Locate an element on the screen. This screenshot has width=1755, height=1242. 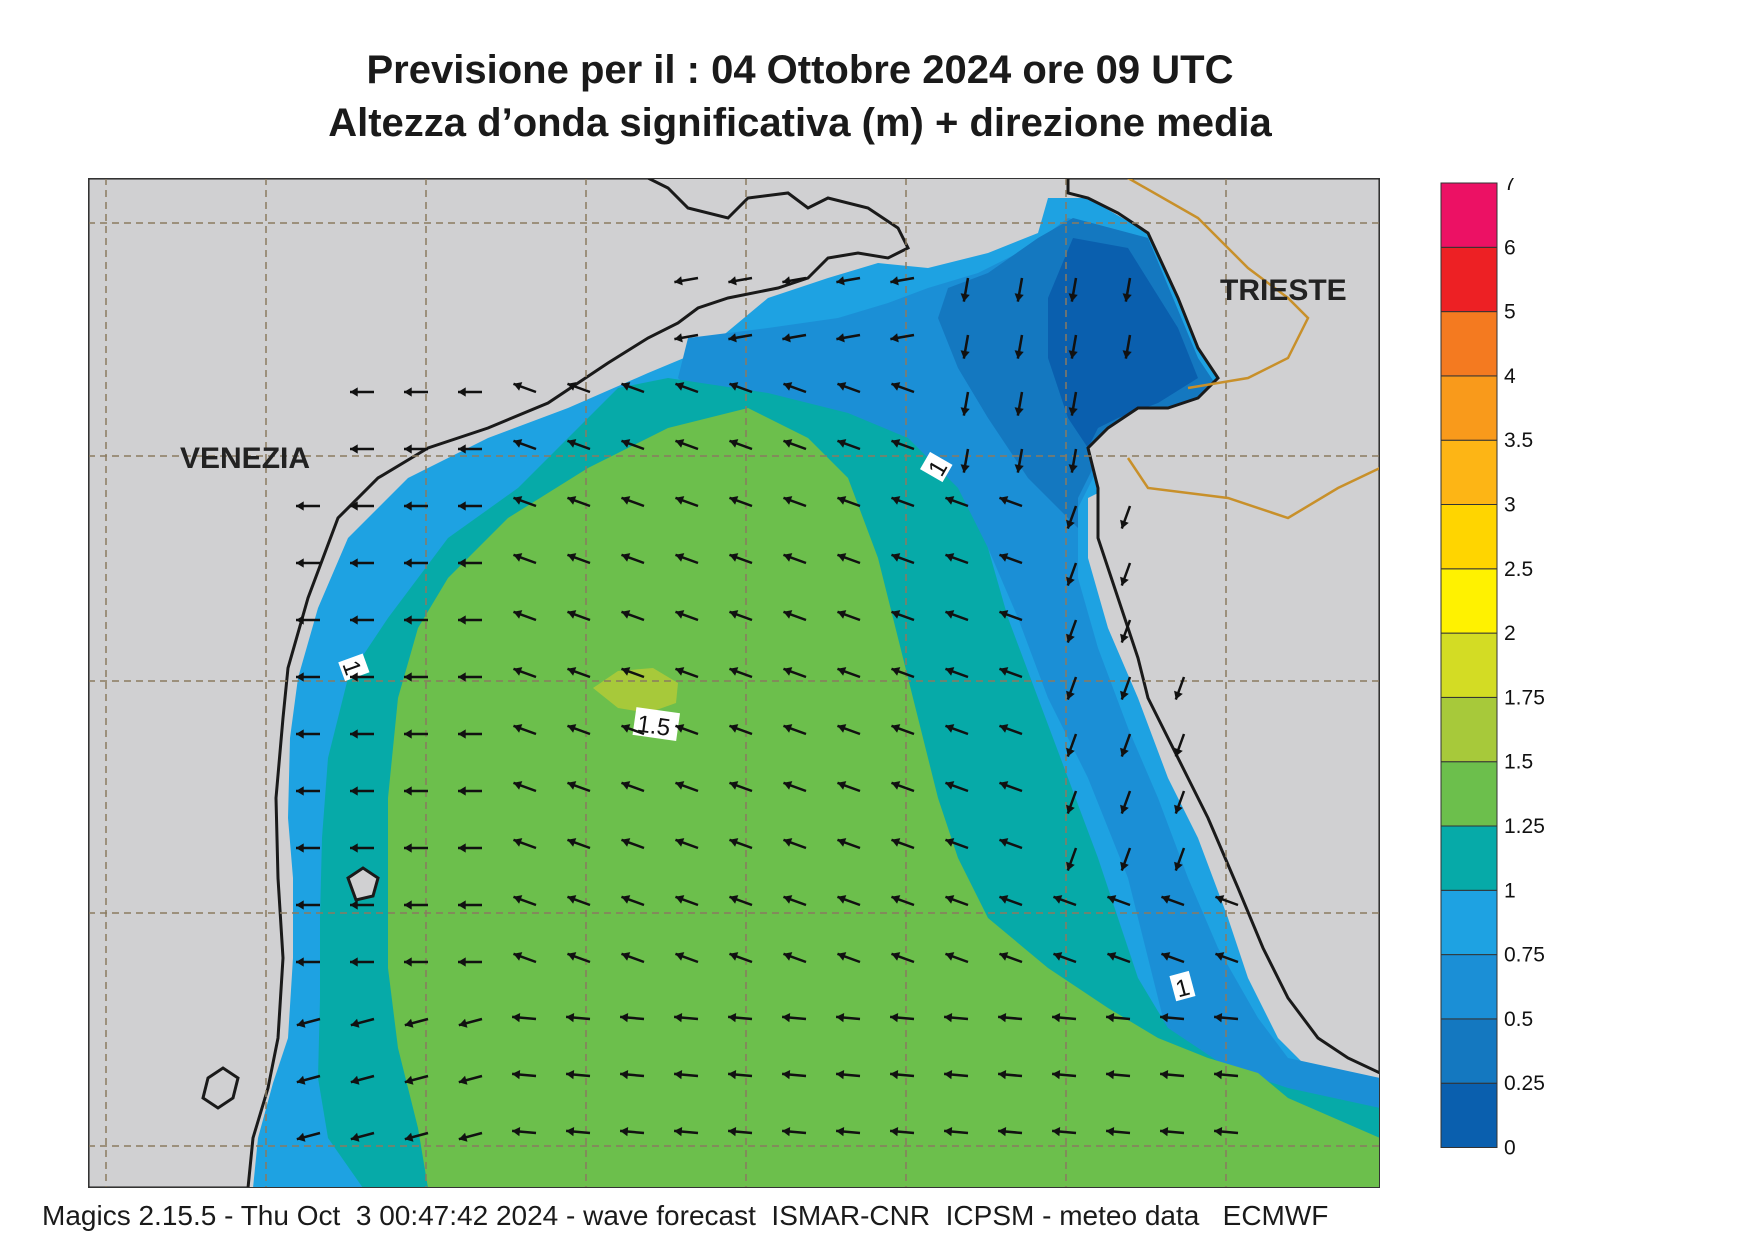
istria-land is located at coordinates (1223, 626).